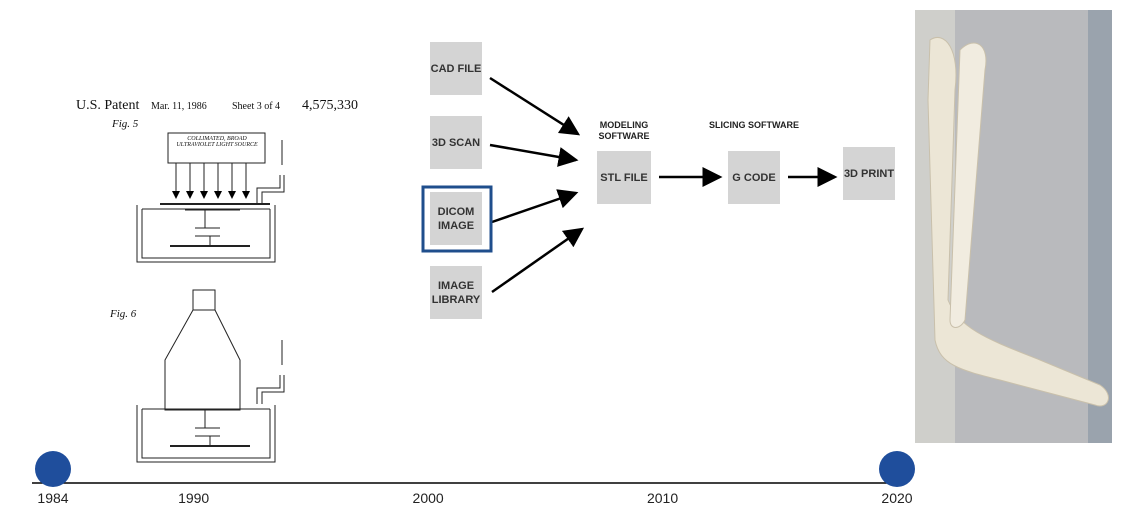 The image size is (1142, 516). I want to click on year-label: 1984, so click(53, 498).